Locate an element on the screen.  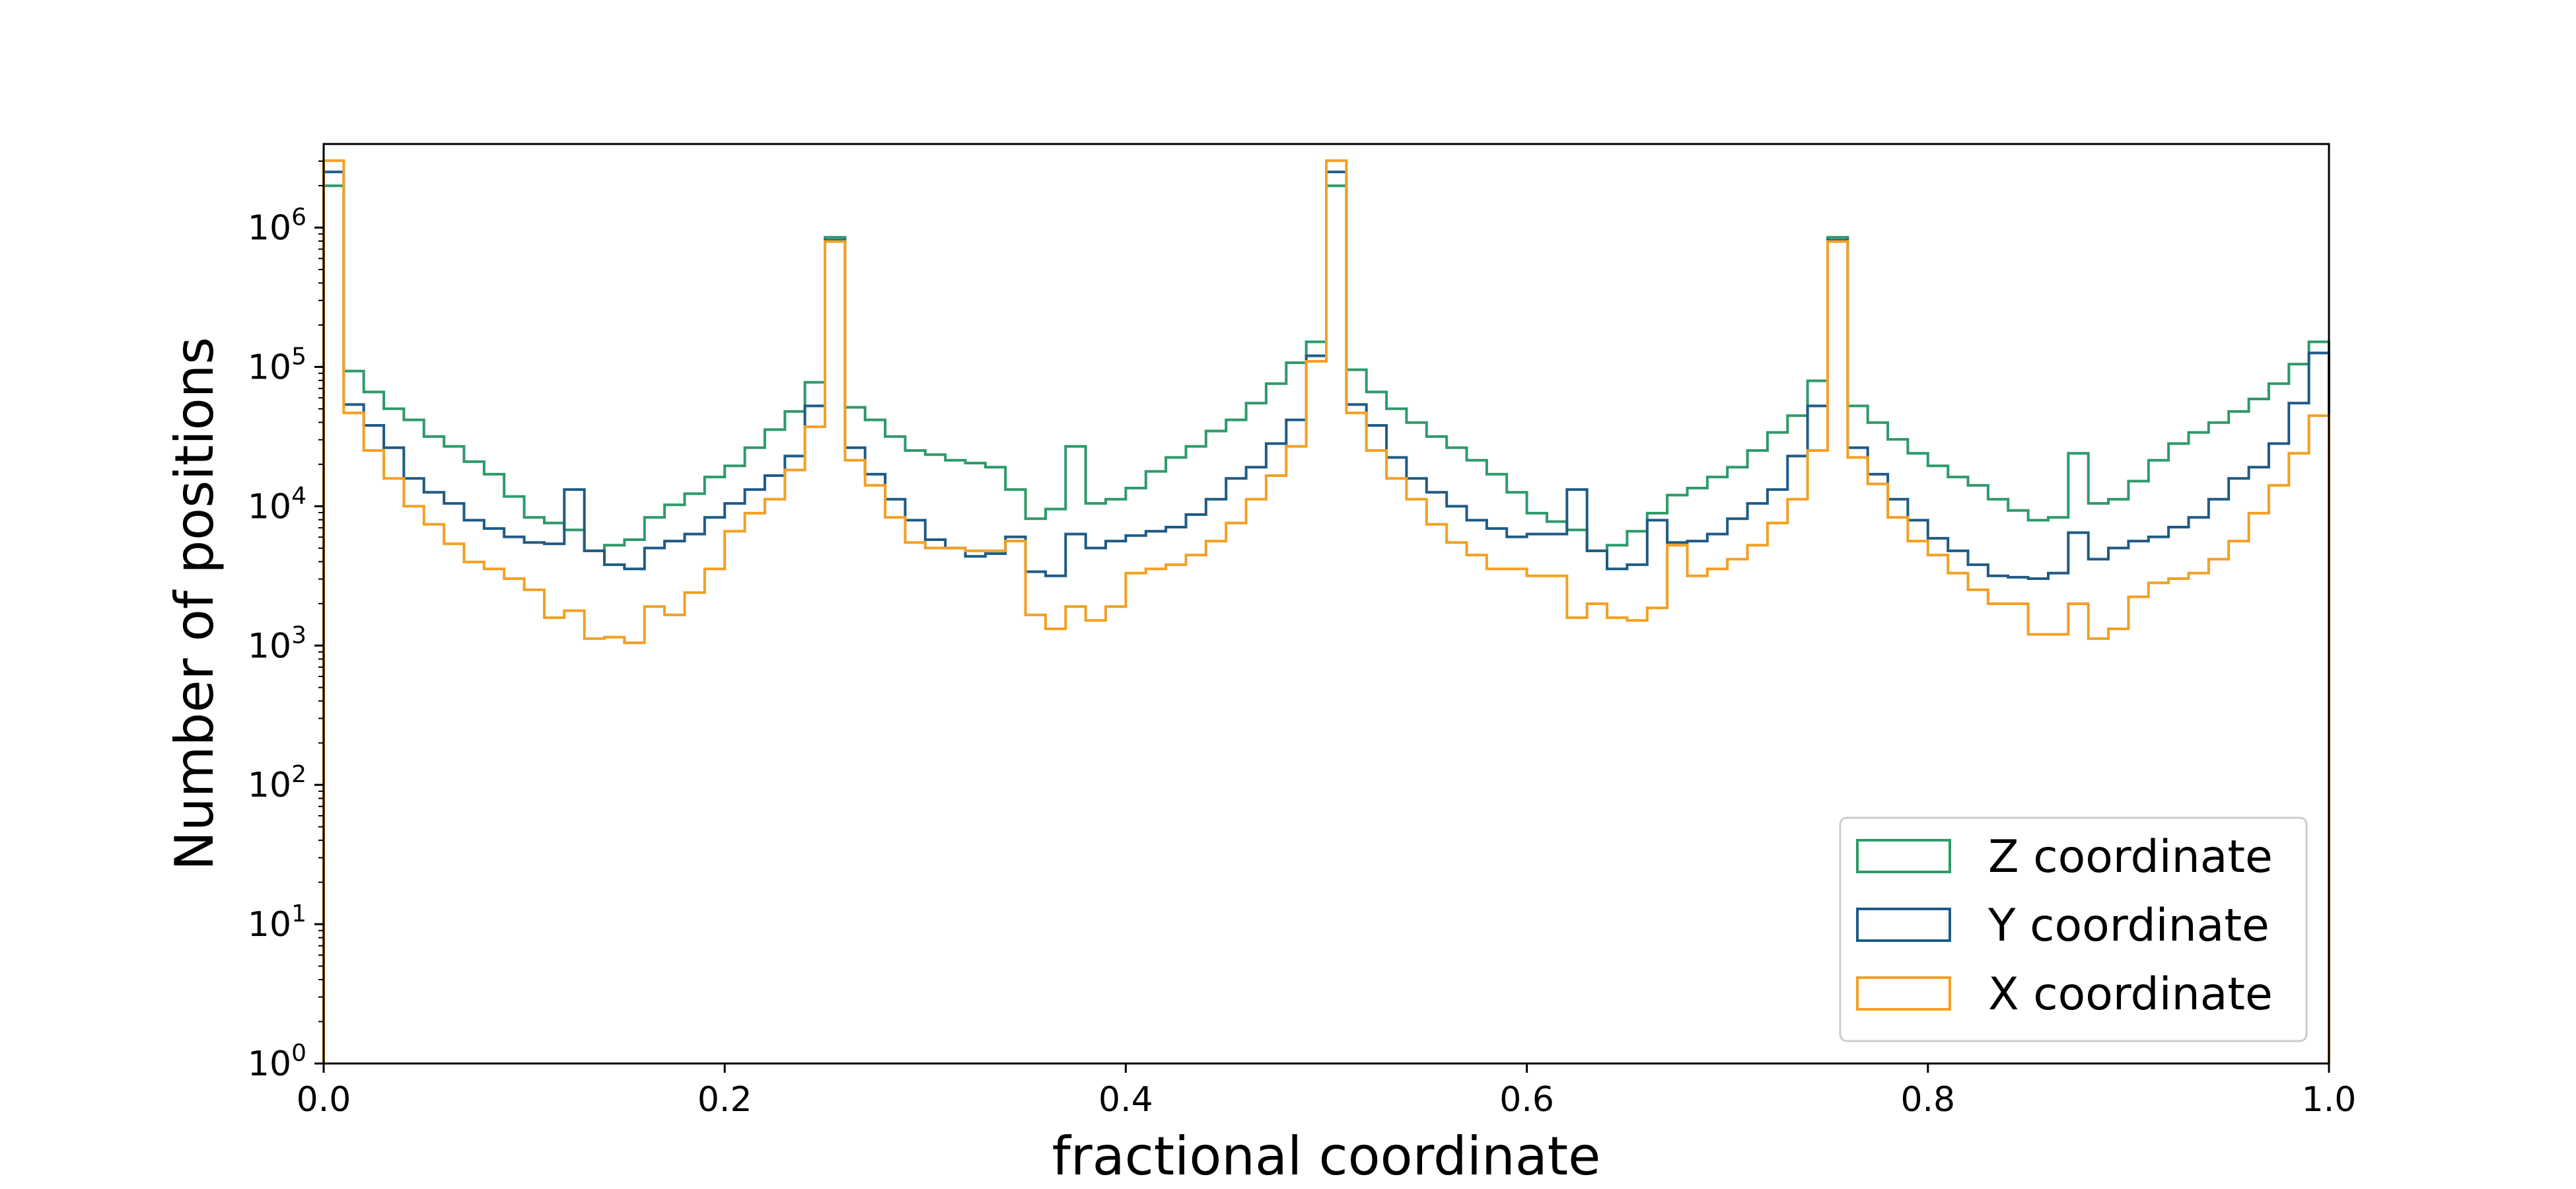
x-axis-ticks: 0.0 0.2 0.4 0.6 0.8 1.0 is located at coordinates (1327, 1091).